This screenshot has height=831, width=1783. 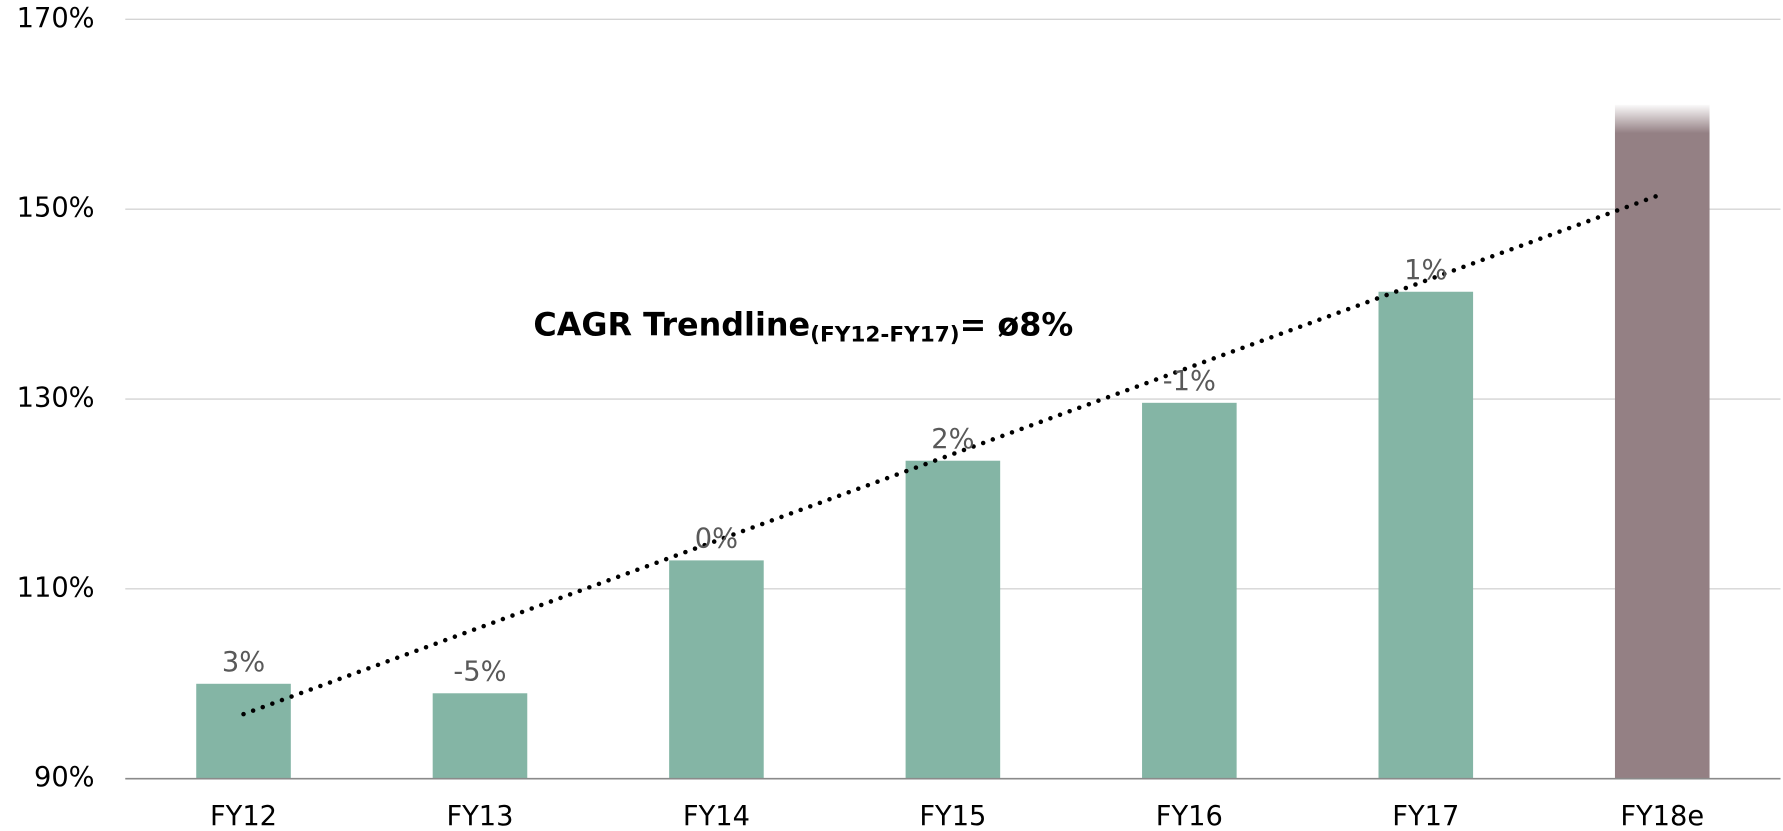 I want to click on bar-annotation: 1%, so click(x=1425, y=270).